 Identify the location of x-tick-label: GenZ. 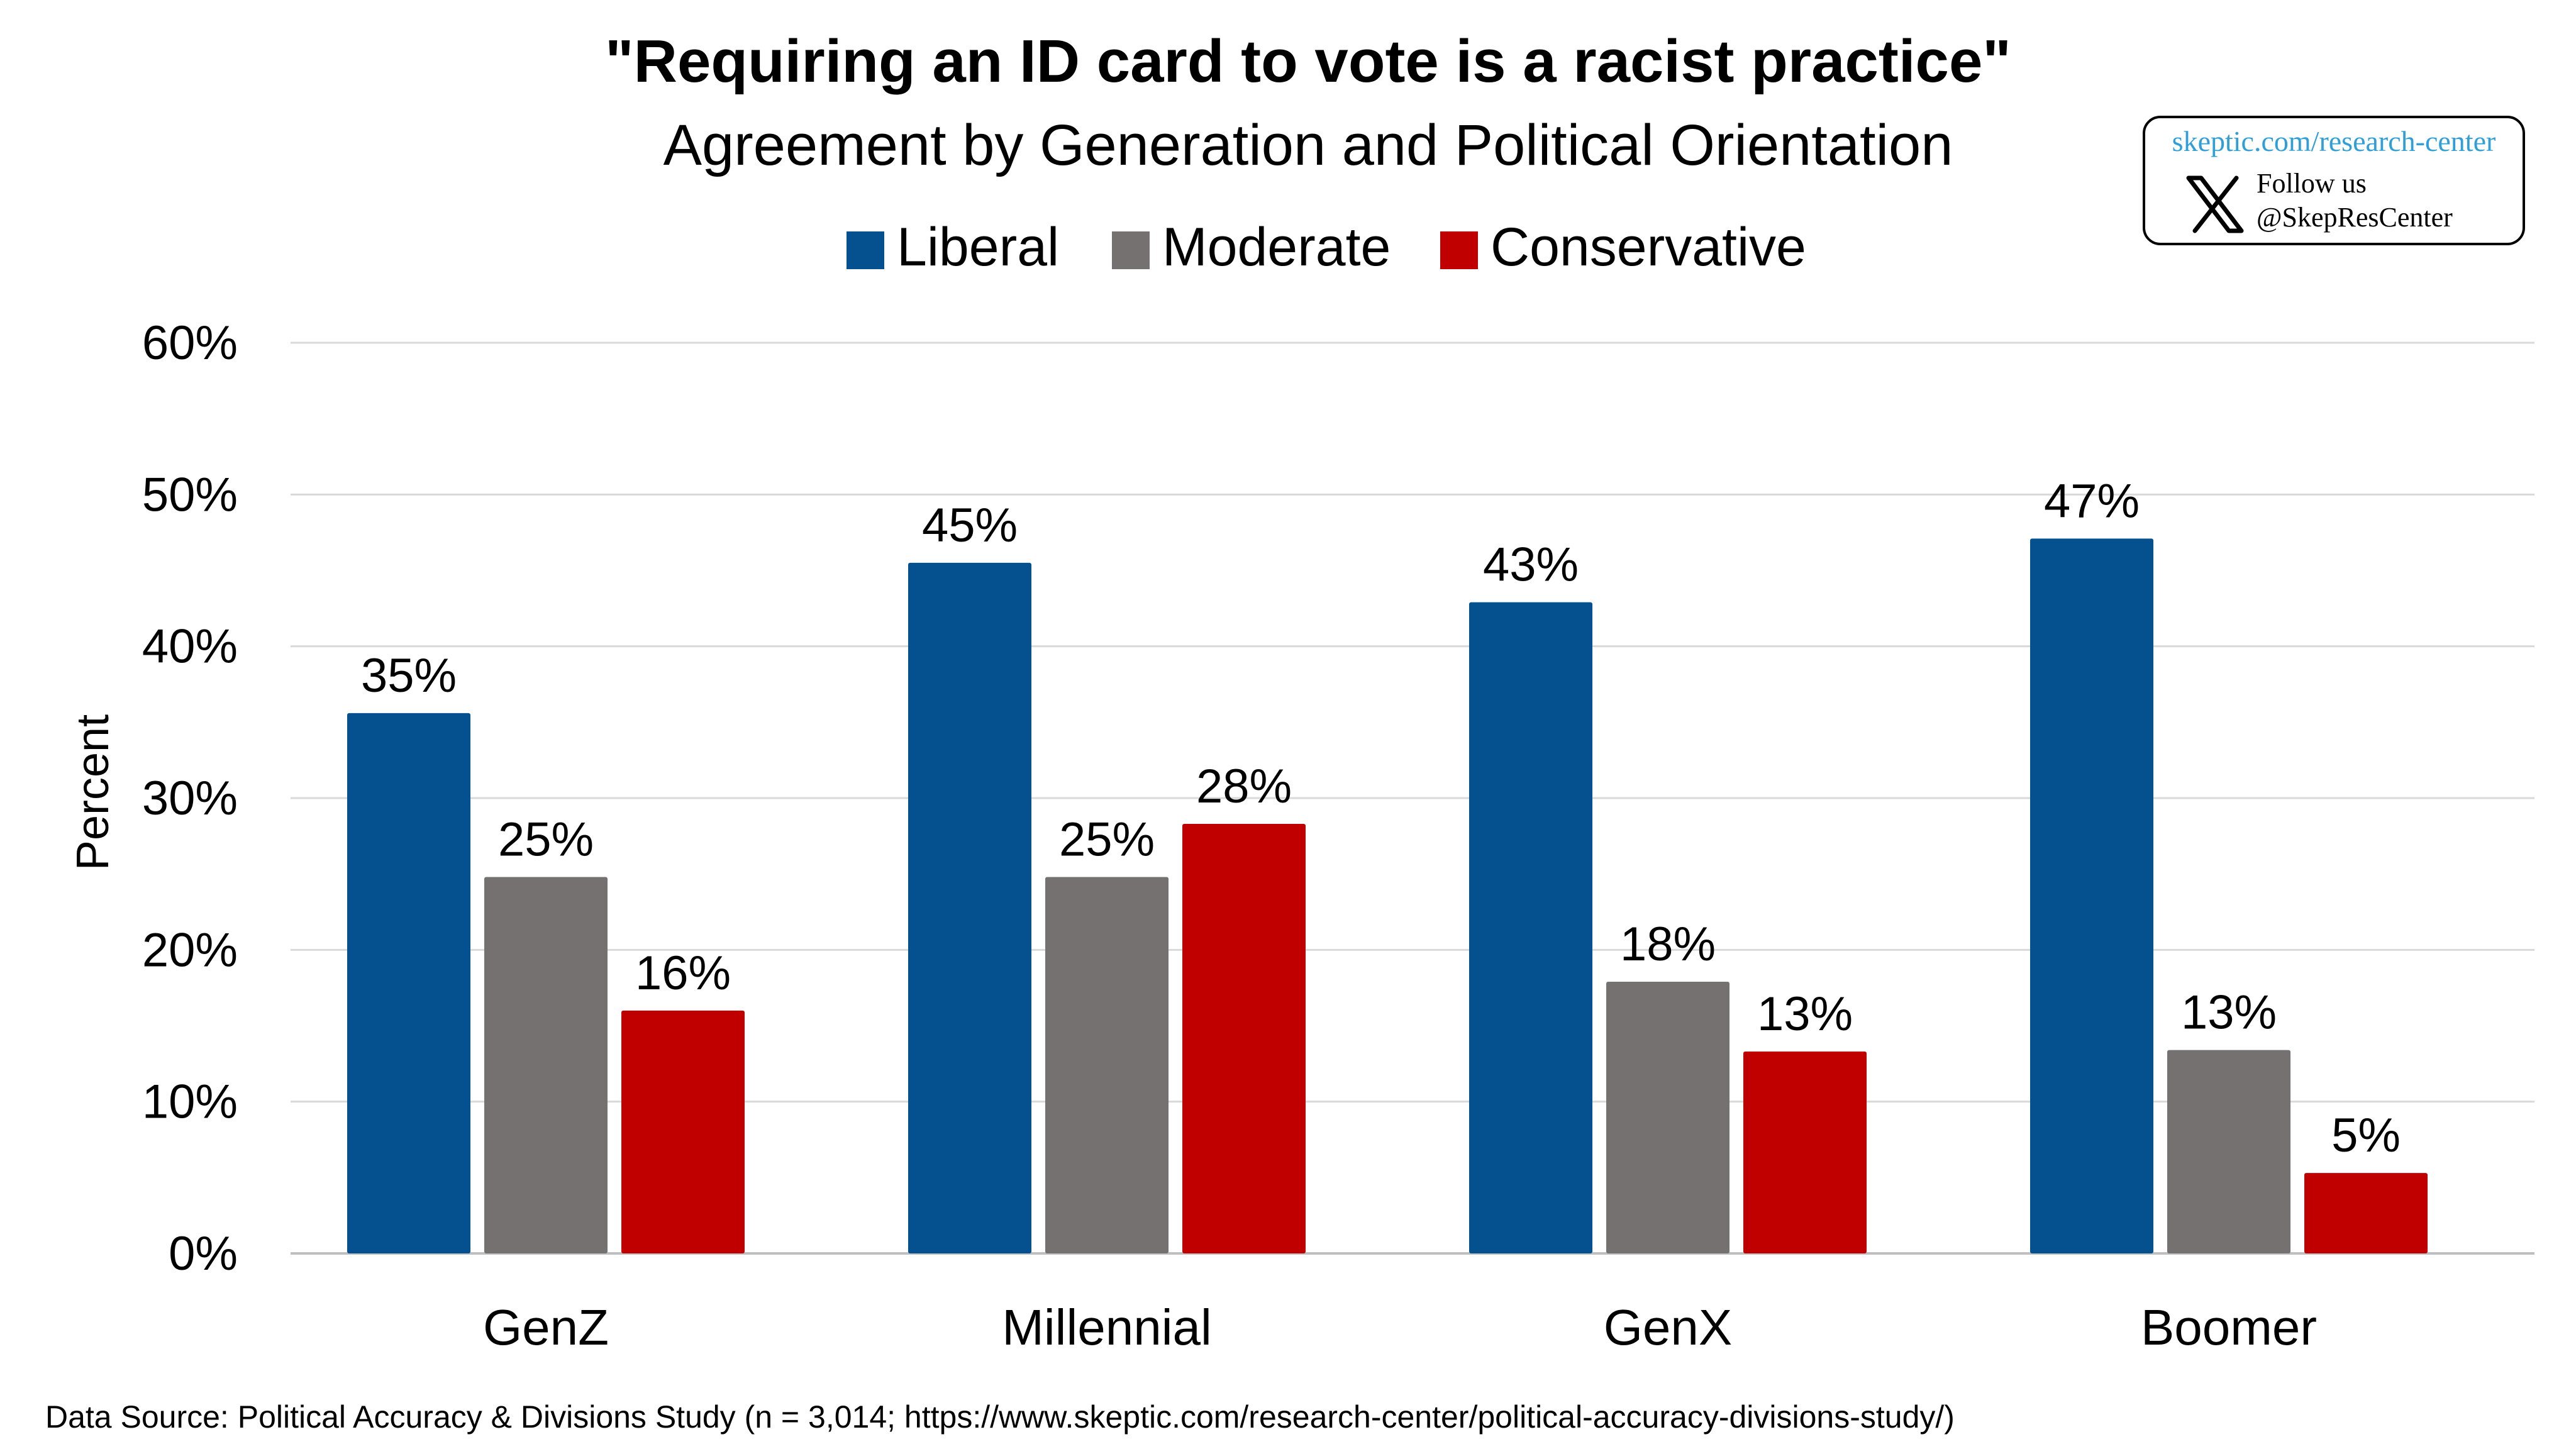
(546, 1327).